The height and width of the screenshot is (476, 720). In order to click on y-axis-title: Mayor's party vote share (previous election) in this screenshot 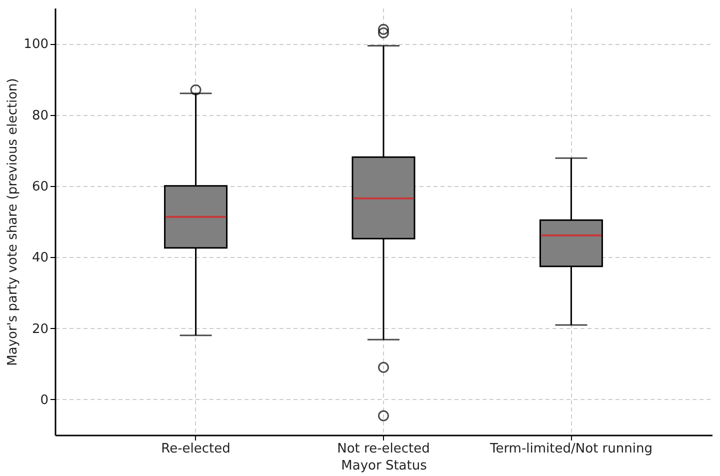, I will do `click(13, 222)`.